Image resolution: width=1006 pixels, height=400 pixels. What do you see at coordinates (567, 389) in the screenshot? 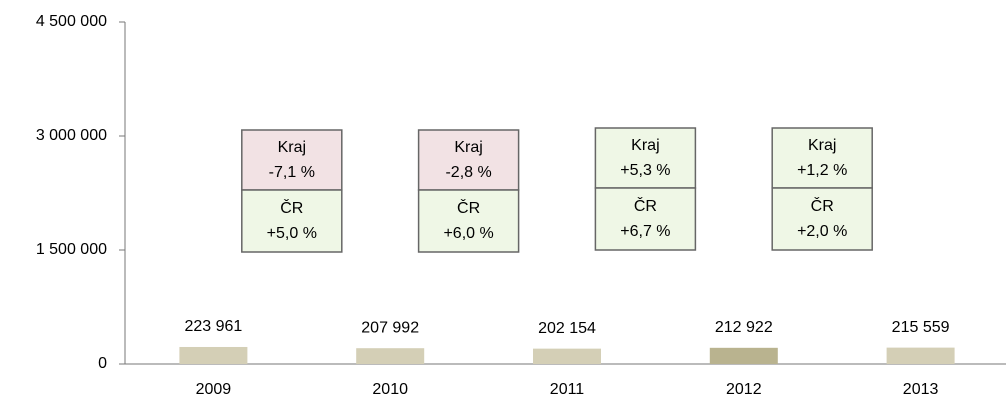
I see `x-tick-label: 2011` at bounding box center [567, 389].